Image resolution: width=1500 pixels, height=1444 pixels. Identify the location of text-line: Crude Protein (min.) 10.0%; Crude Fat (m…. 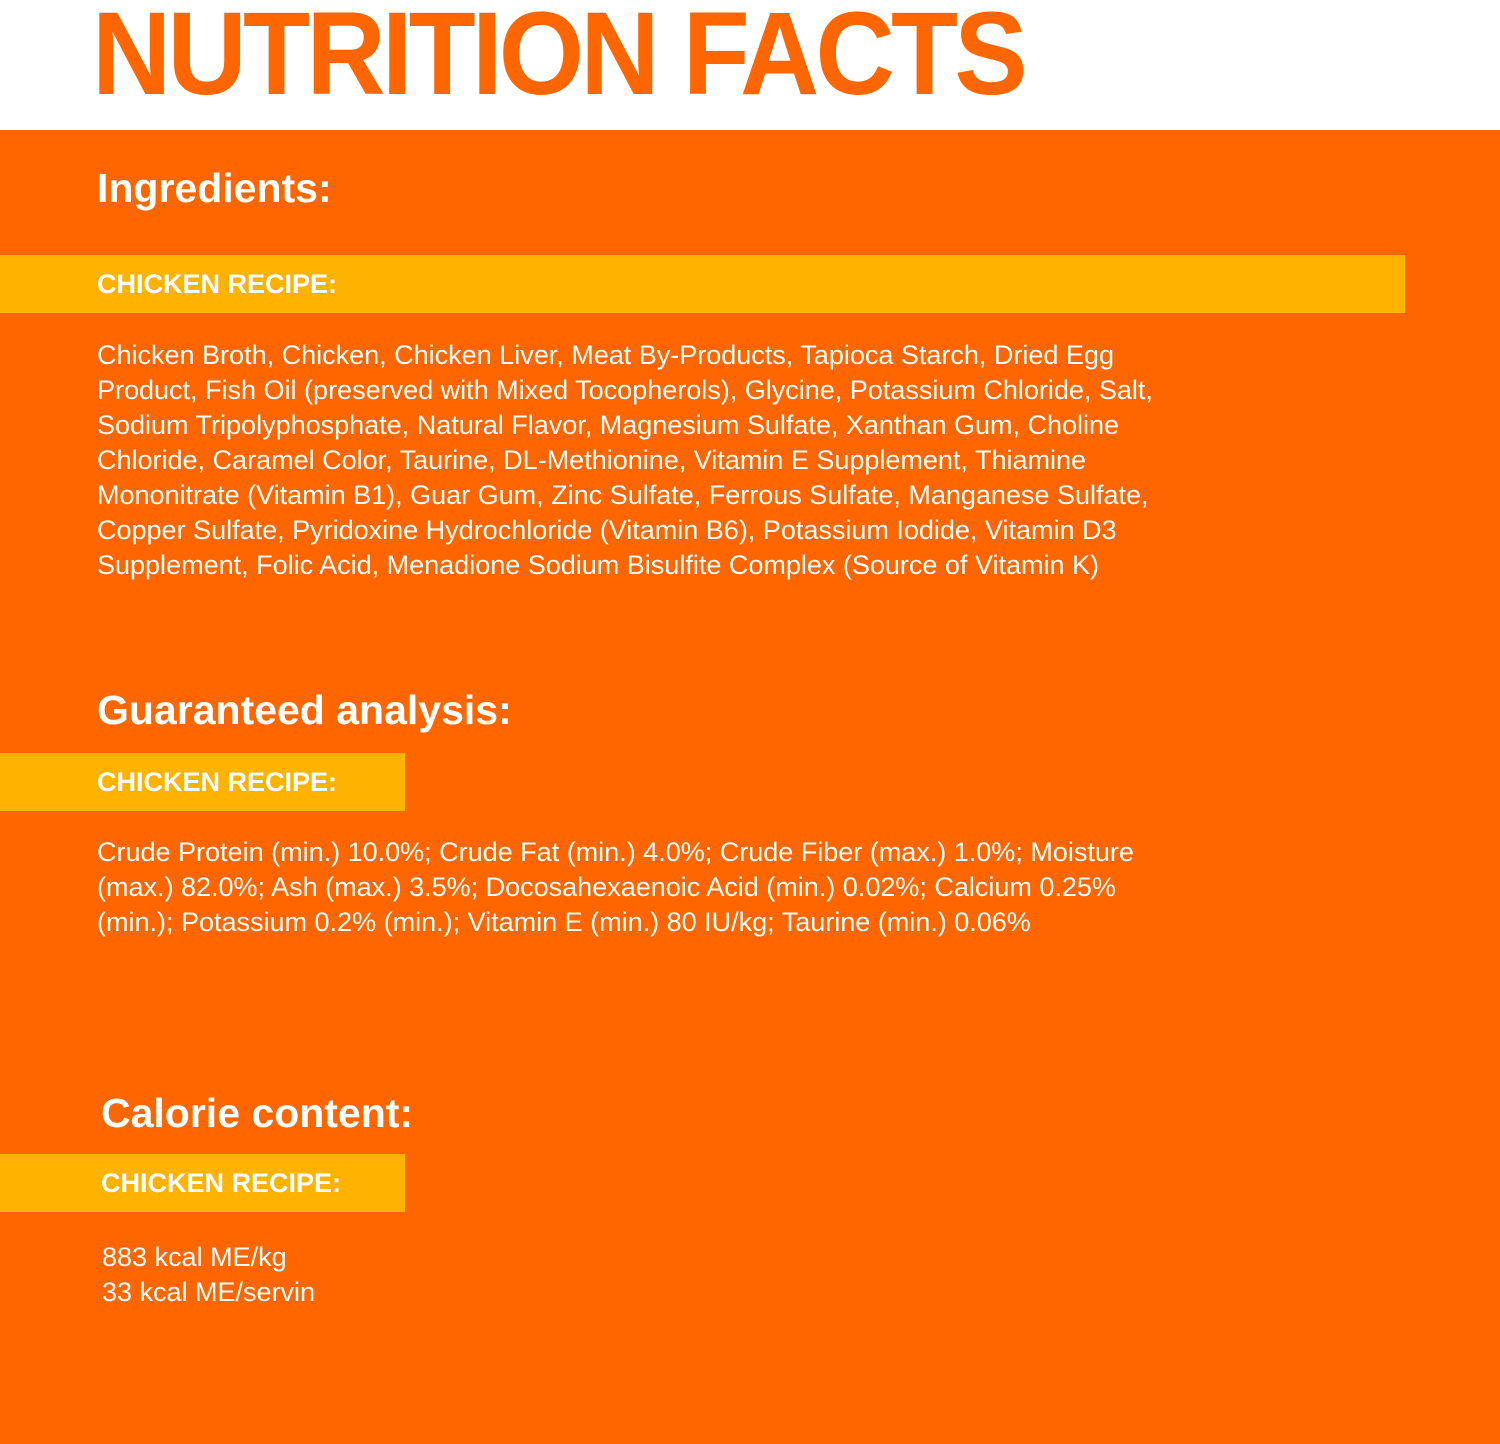
(615, 852).